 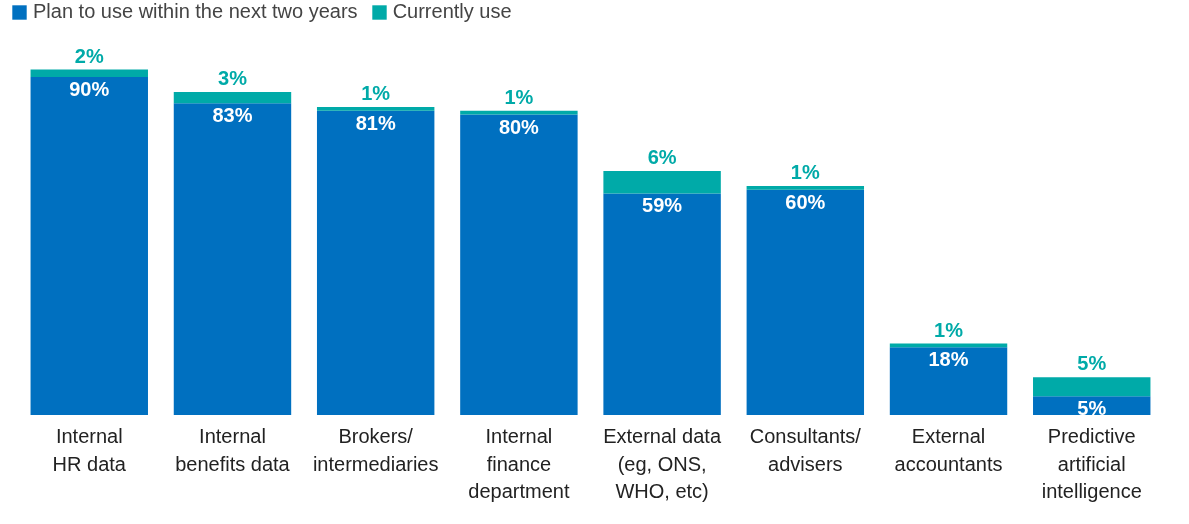 I want to click on x-tick-label: Predictive artificial intelligence, so click(x=1091, y=464).